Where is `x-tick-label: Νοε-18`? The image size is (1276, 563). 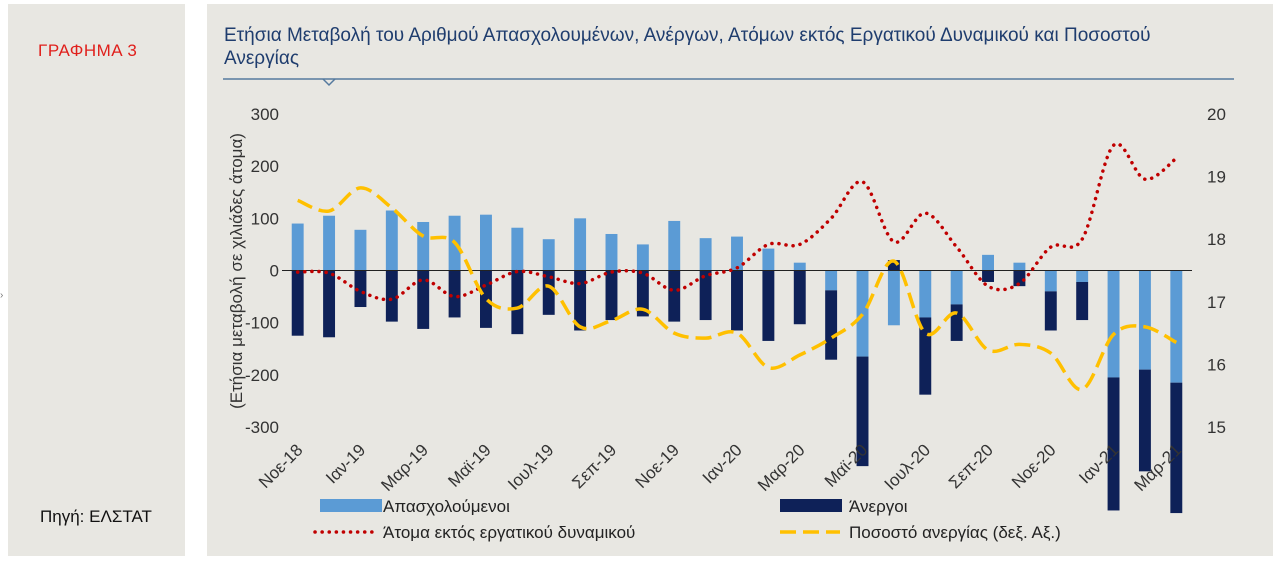
x-tick-label: Νοε-18 is located at coordinates (281, 466).